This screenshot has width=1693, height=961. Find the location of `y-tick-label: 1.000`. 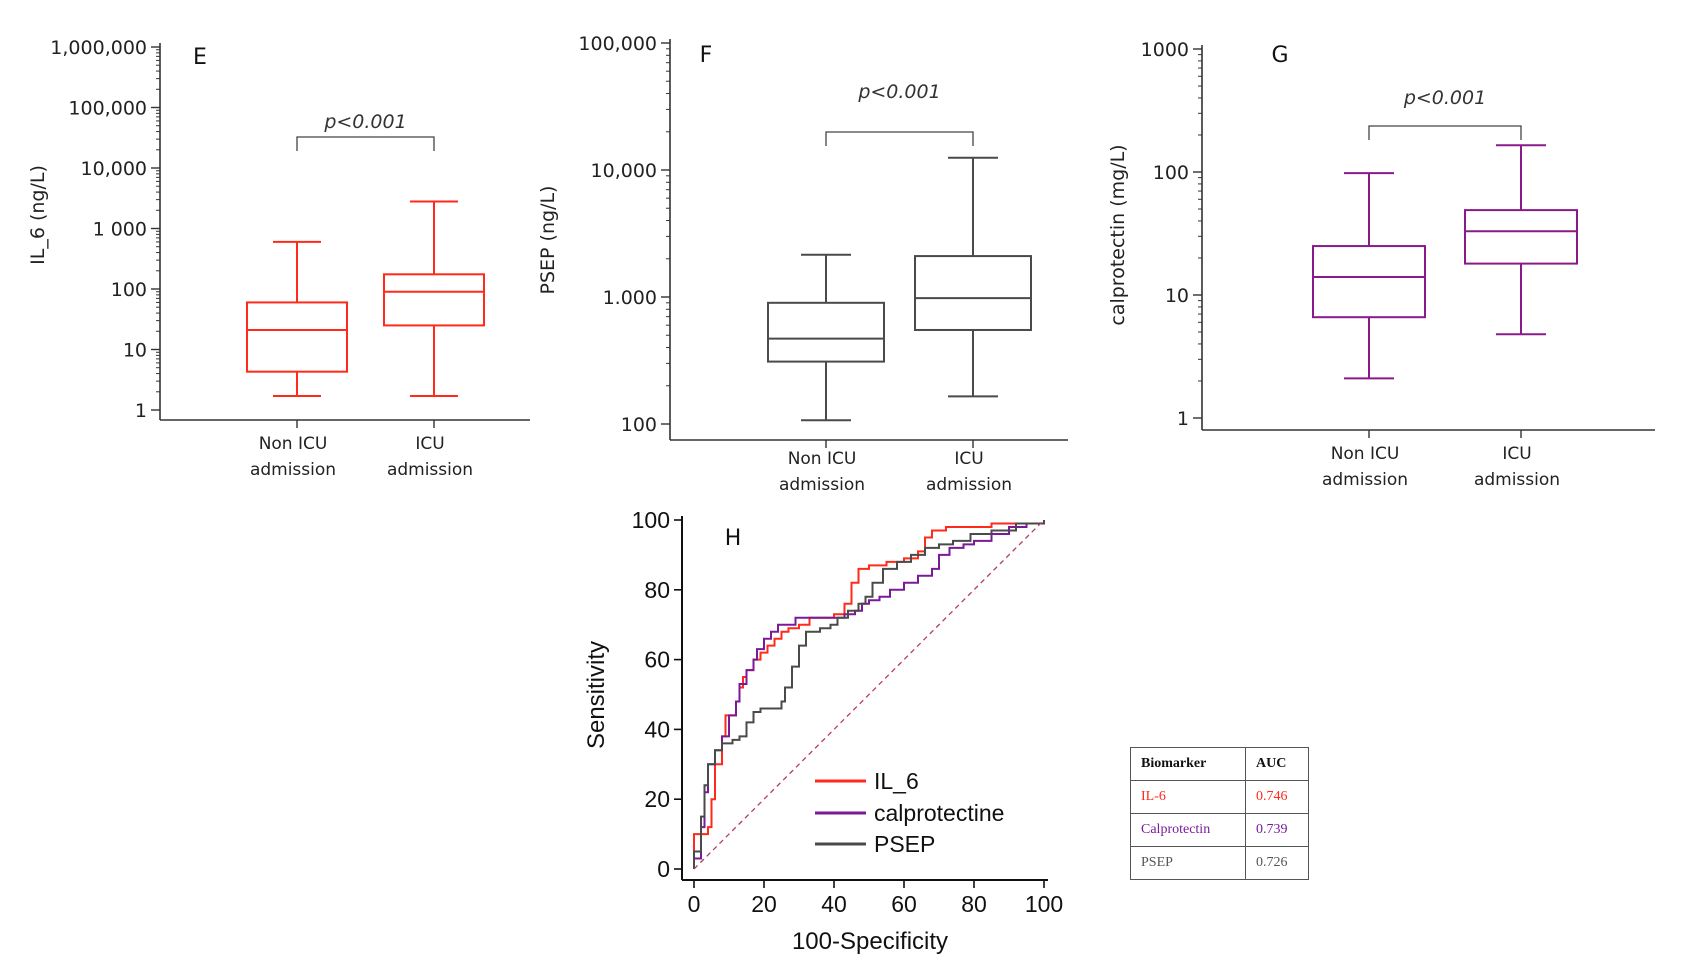

y-tick-label: 1.000 is located at coordinates (630, 298).